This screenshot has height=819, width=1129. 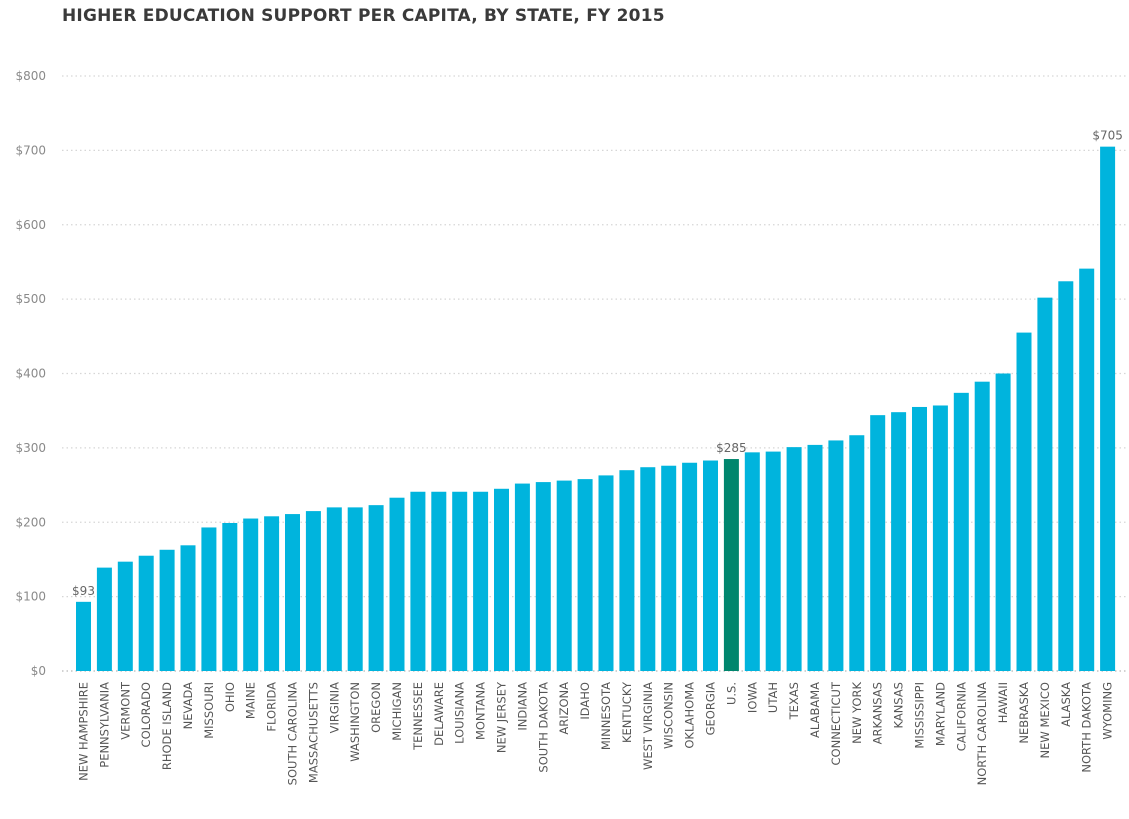 What do you see at coordinates (982, 733) in the screenshot?
I see `x-tick-label: NORTH CAROLINA` at bounding box center [982, 733].